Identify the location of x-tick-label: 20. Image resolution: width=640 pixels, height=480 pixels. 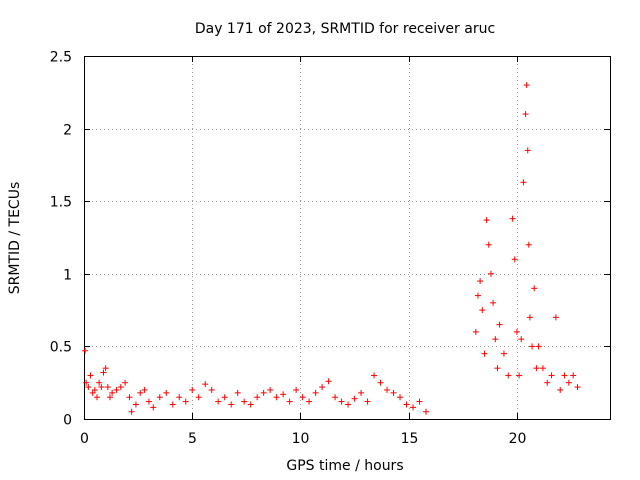
(518, 439).